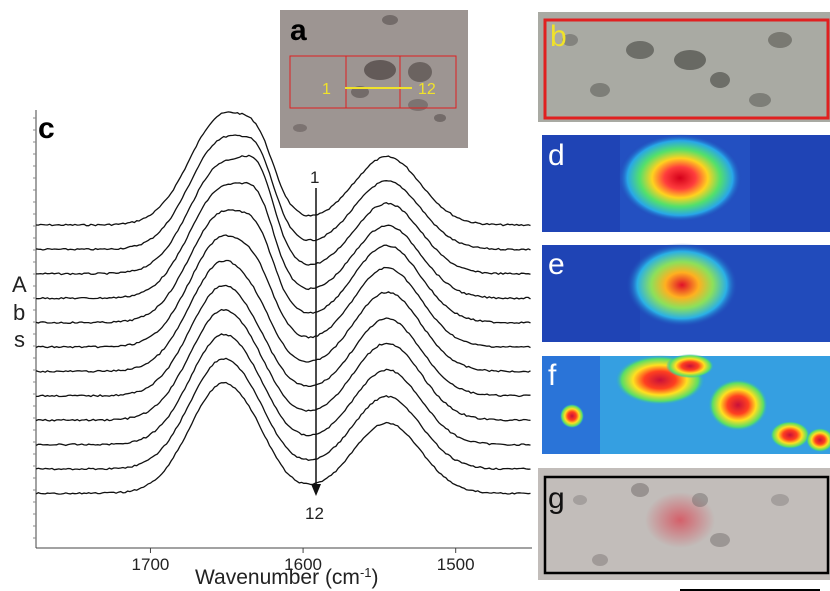 This screenshot has width=830, height=591. Describe the element at coordinates (34, 328) in the screenshot. I see `y-ticks` at that location.